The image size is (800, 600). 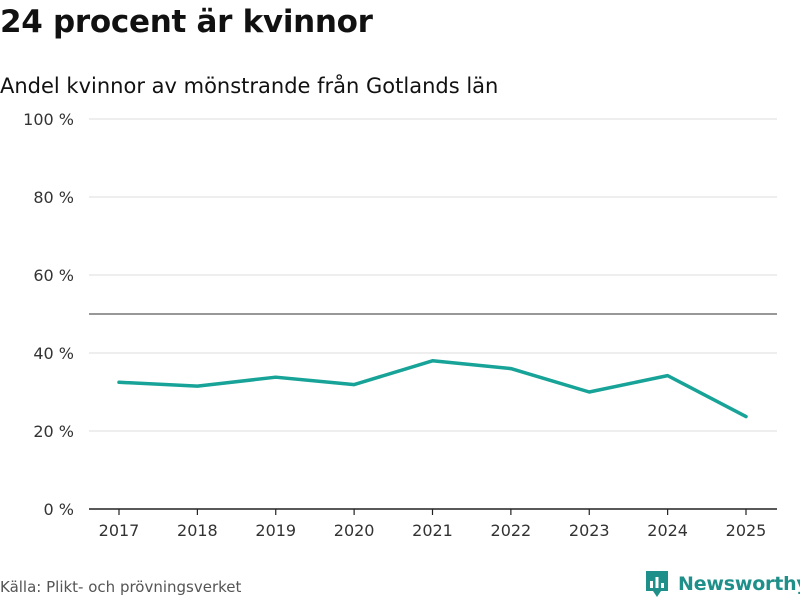 What do you see at coordinates (119, 530) in the screenshot?
I see `x-tick-label: 2017` at bounding box center [119, 530].